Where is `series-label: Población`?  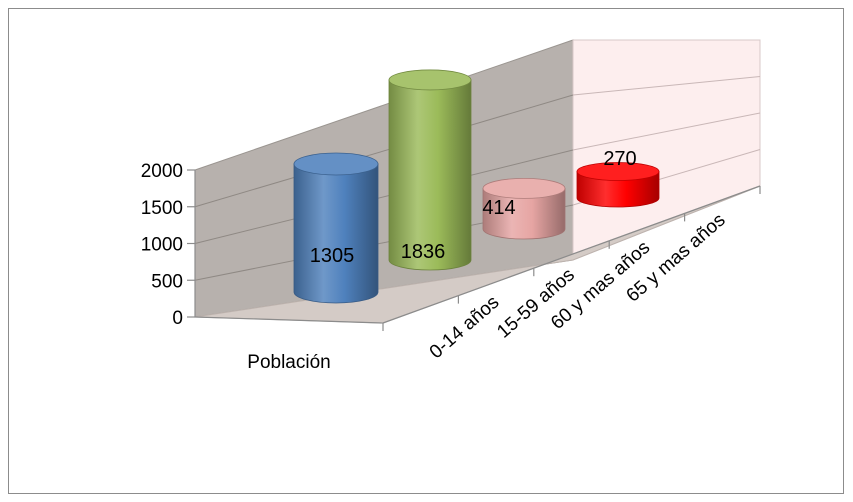
series-label: Población is located at coordinates (288, 362).